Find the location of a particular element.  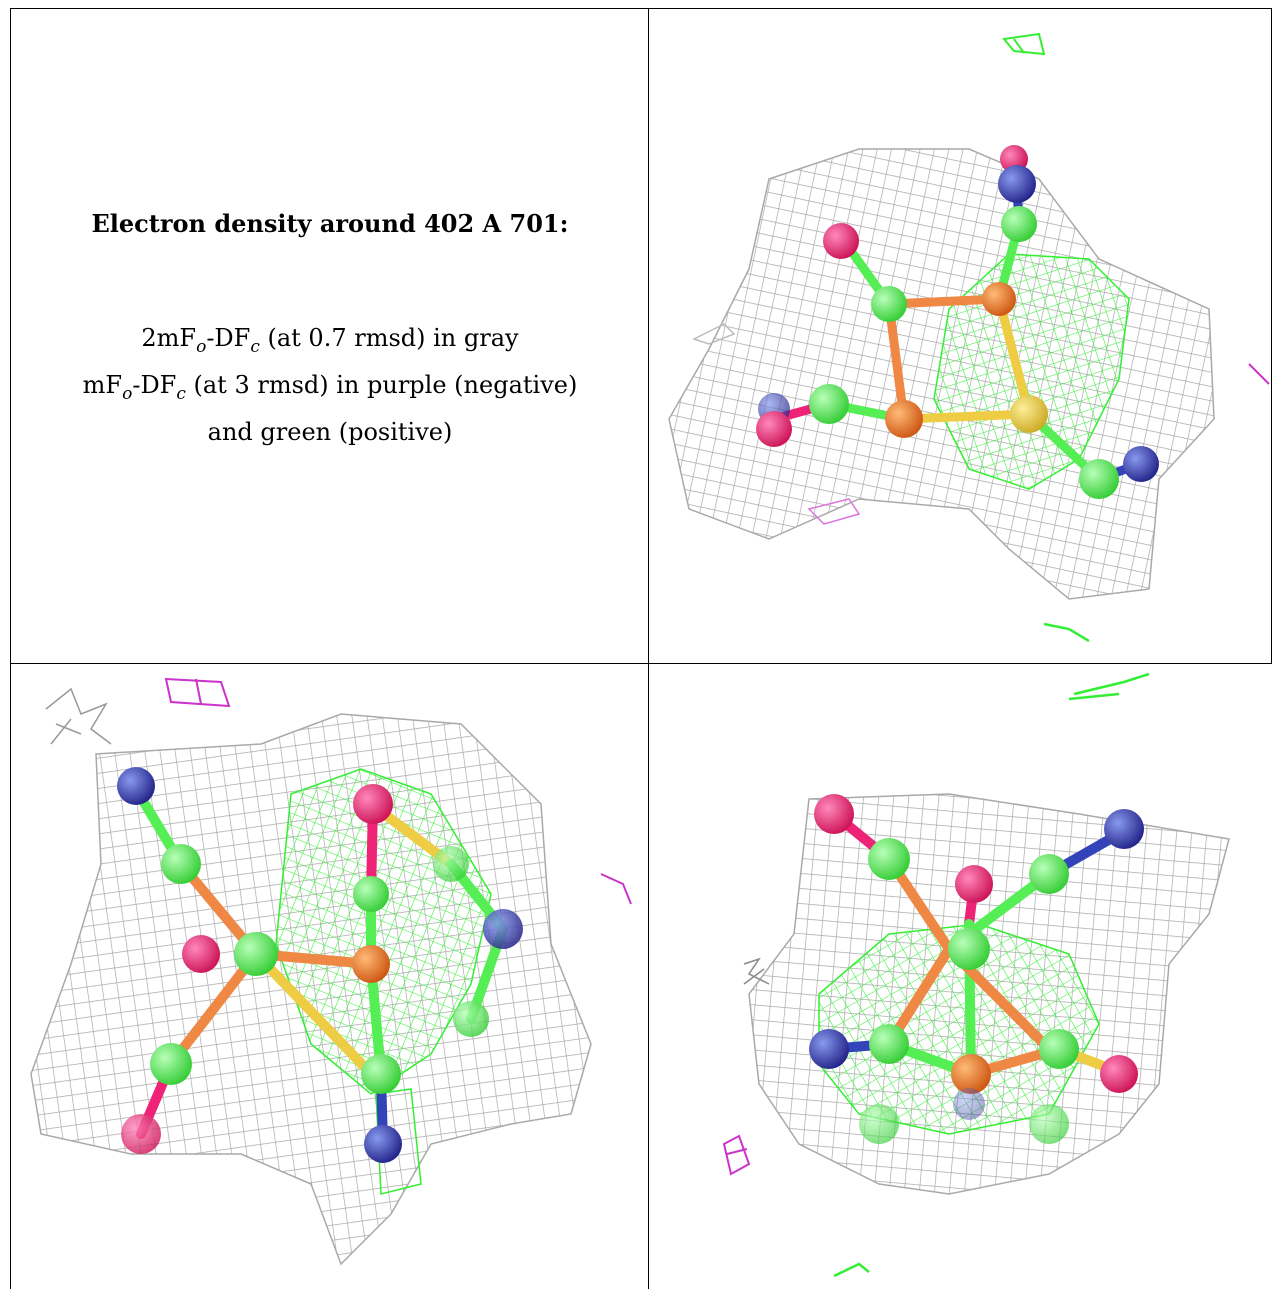

legend-line-3: and green (positive) is located at coordinates (330, 431).